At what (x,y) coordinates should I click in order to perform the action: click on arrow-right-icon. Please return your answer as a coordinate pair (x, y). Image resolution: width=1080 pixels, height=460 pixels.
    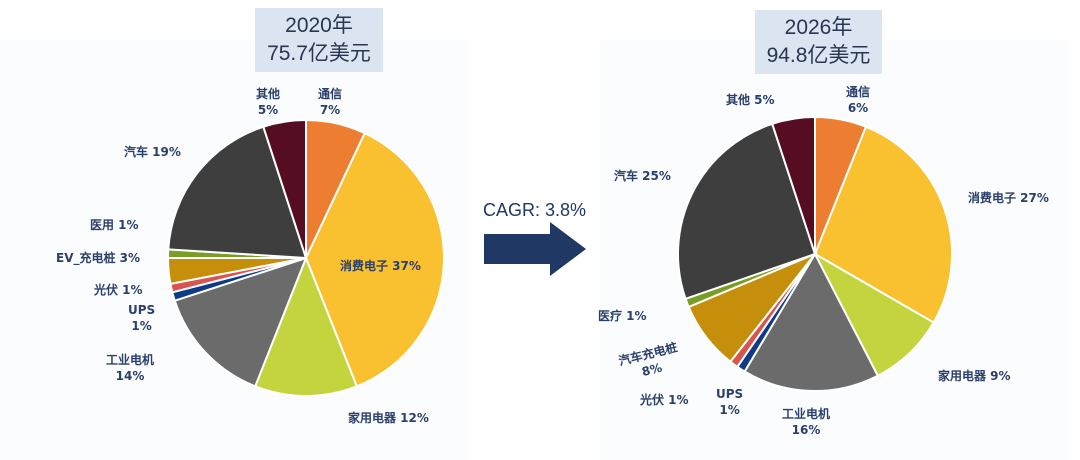
    Looking at the image, I should click on (535, 249).